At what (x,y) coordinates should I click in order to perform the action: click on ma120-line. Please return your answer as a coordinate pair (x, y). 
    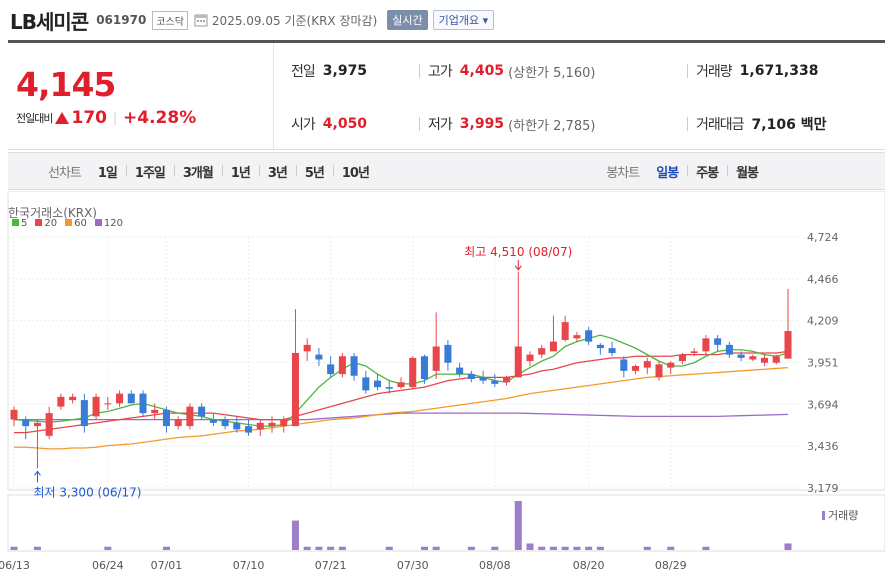
    Looking at the image, I should click on (401, 416).